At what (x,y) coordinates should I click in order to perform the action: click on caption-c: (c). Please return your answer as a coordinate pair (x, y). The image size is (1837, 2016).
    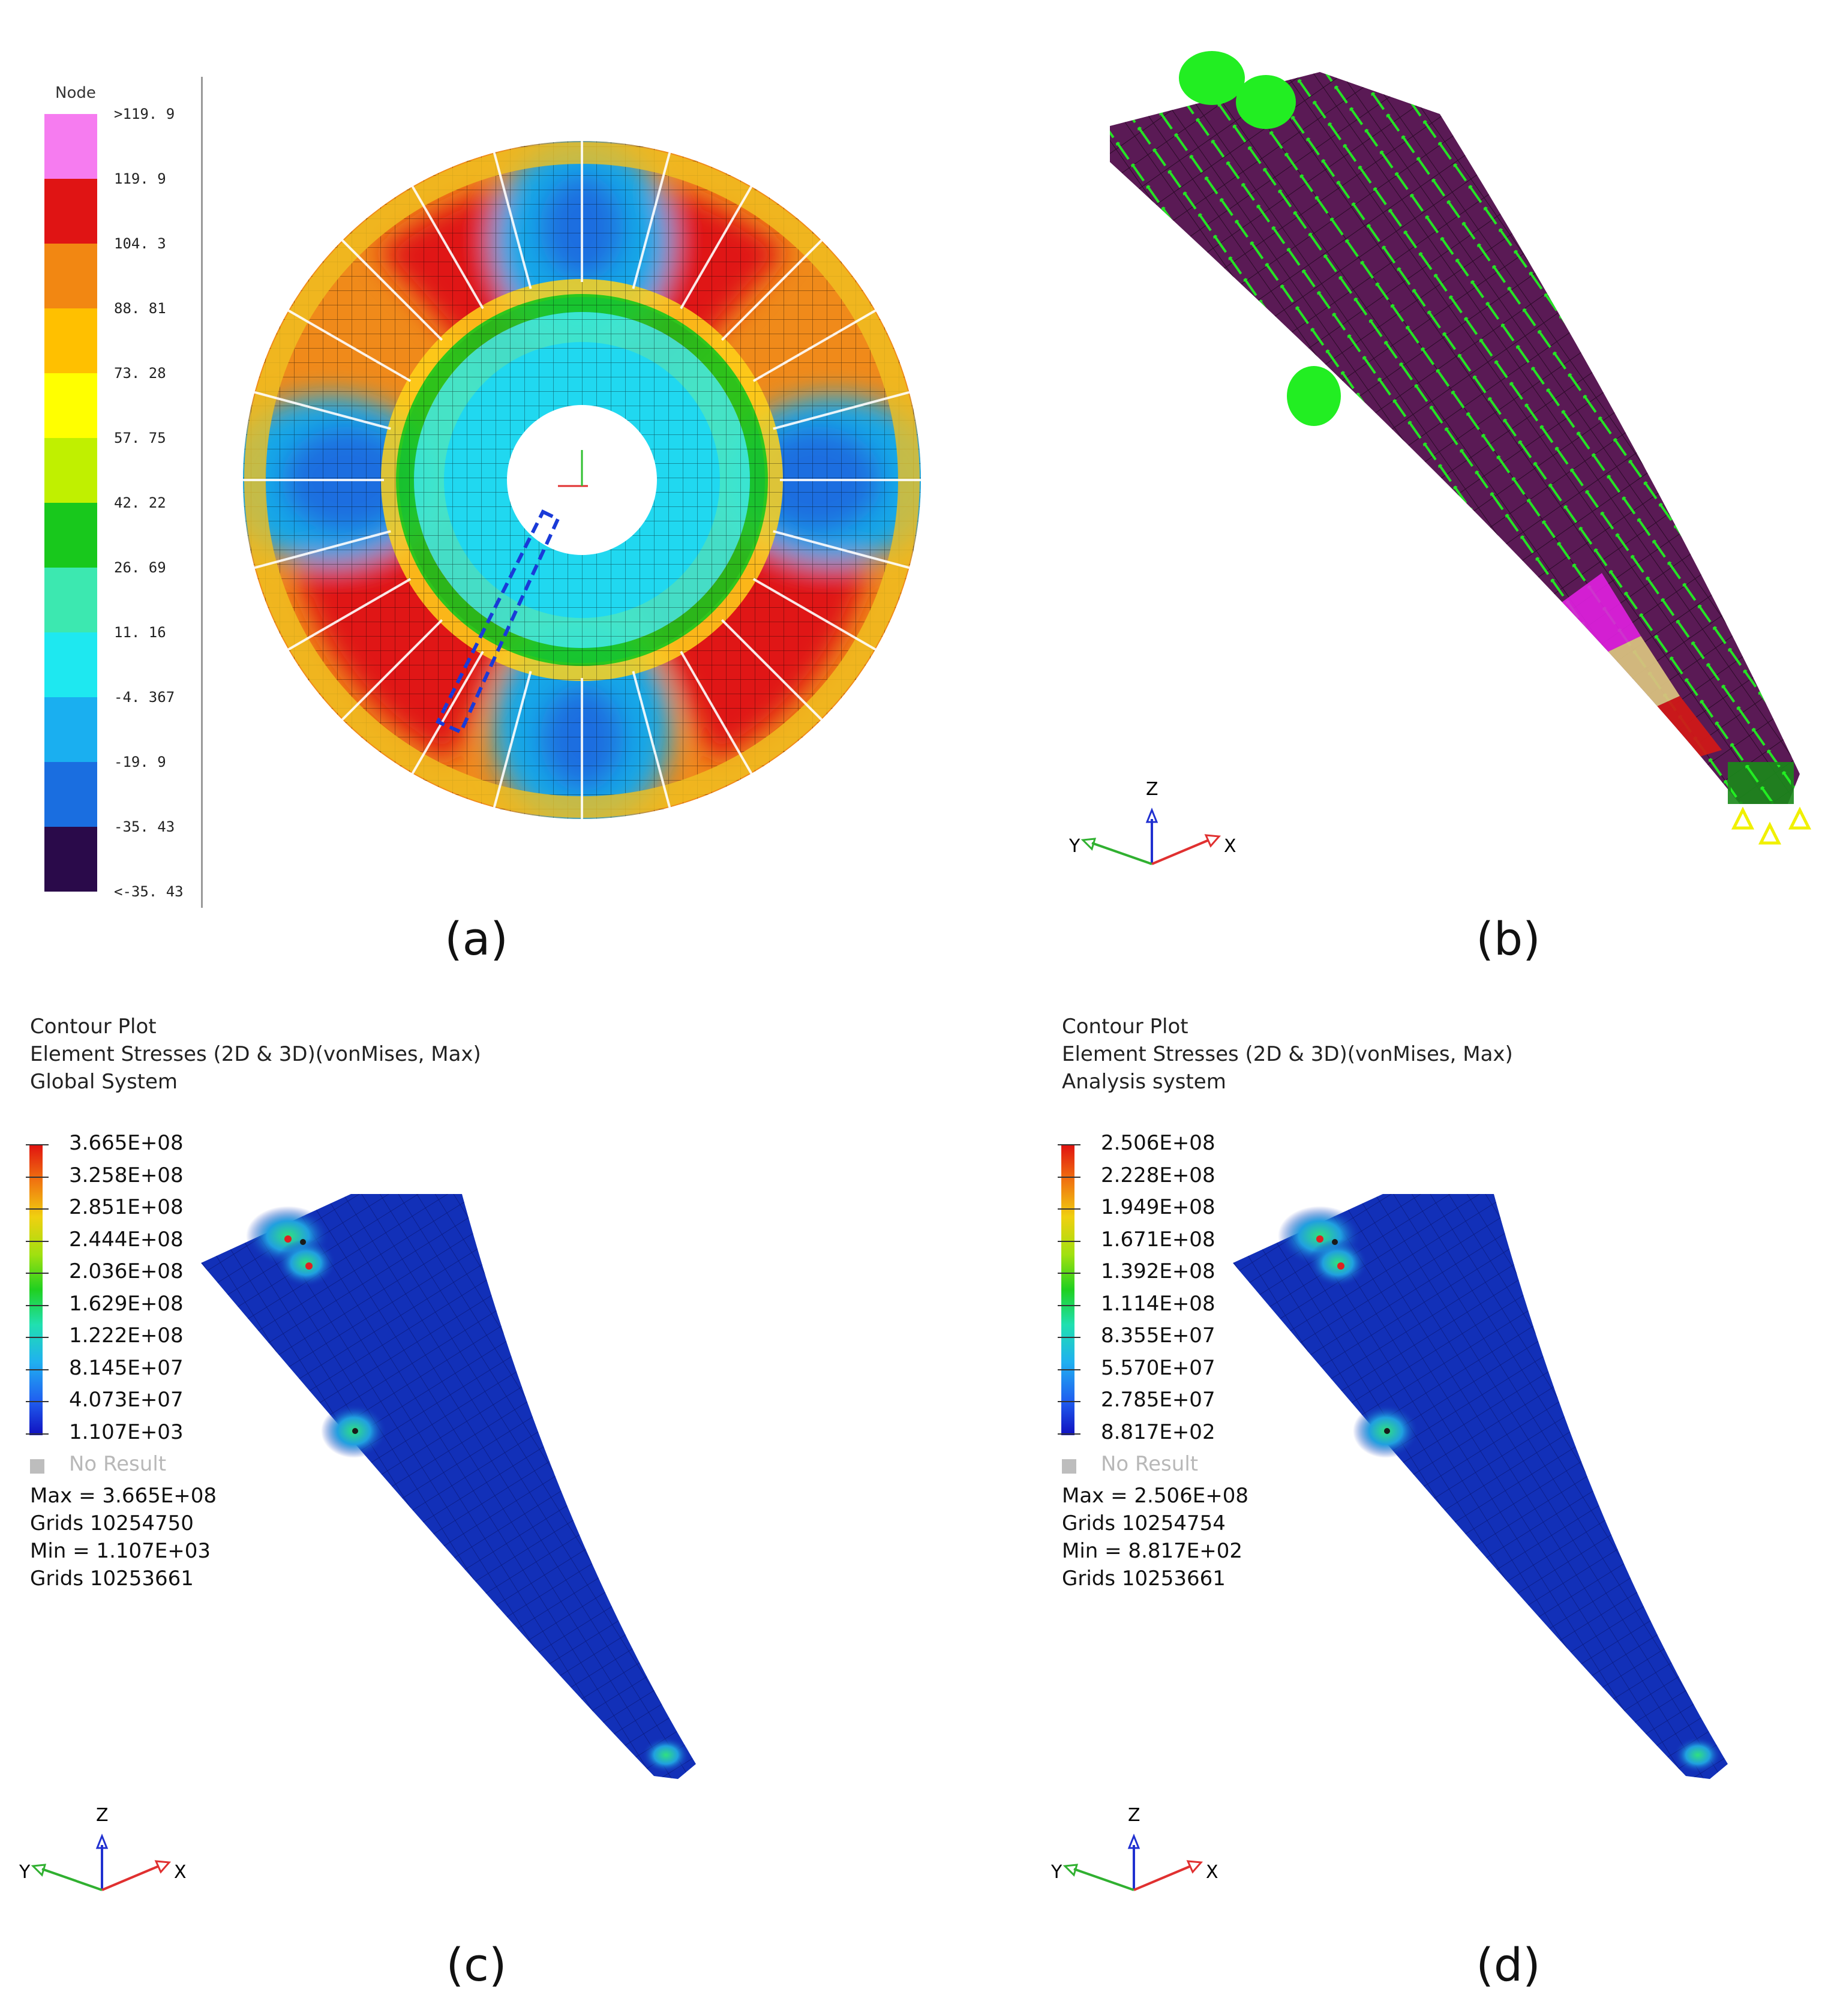
    Looking at the image, I should click on (476, 1964).